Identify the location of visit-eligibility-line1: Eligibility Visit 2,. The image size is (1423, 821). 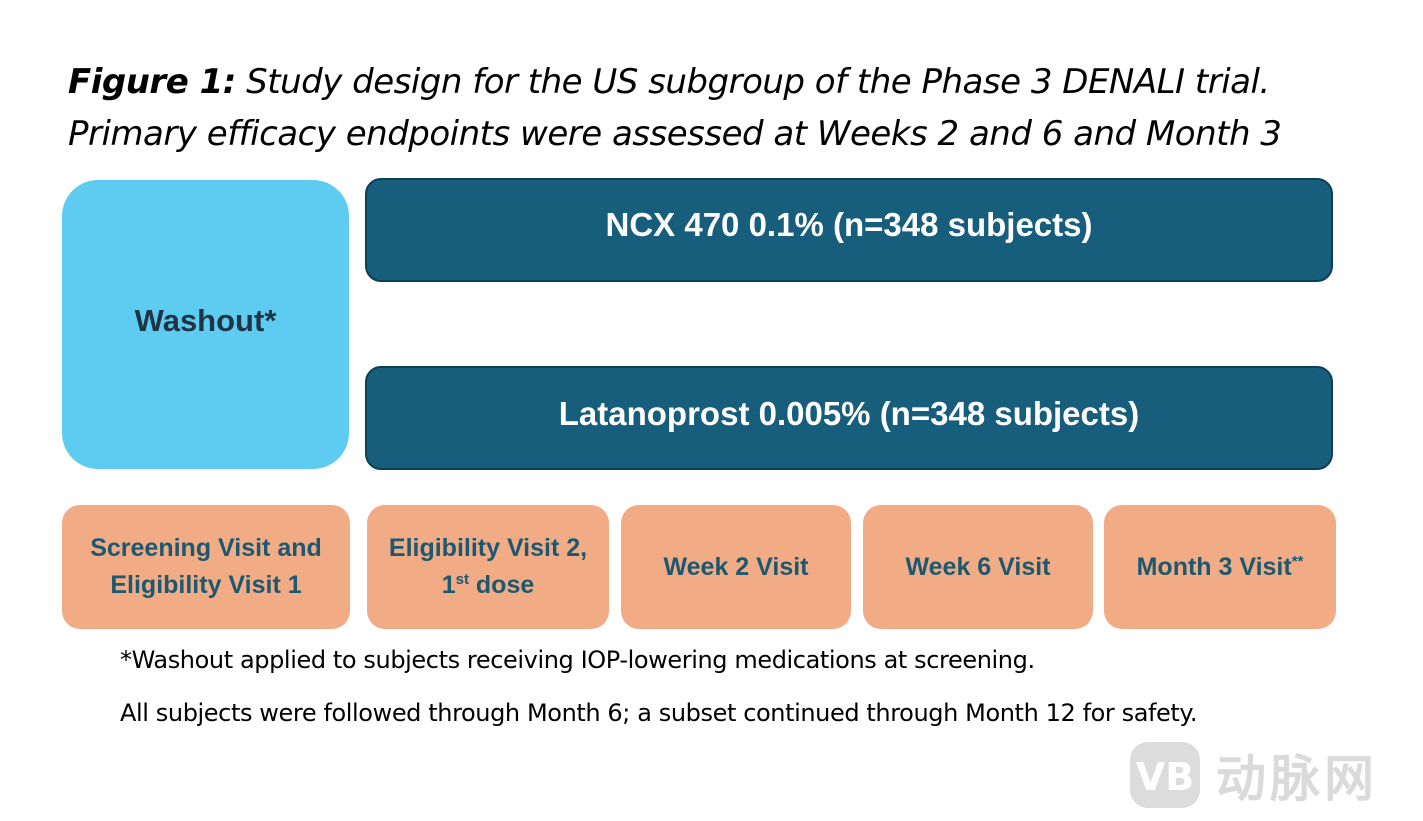
(488, 548).